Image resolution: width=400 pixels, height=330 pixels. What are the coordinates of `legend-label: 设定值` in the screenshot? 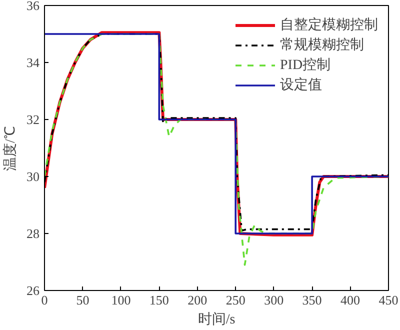 It's located at (301, 85).